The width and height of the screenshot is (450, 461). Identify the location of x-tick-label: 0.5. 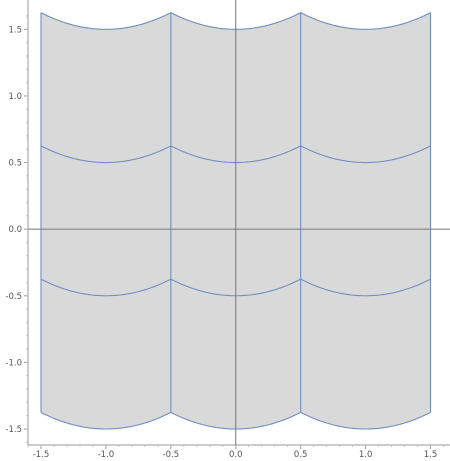
(301, 455).